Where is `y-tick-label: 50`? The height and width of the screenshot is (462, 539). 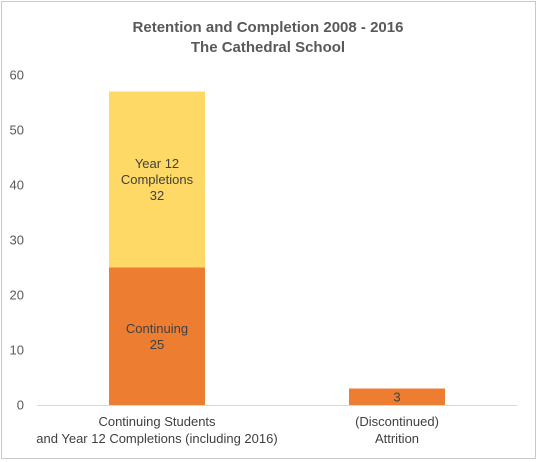
y-tick-label: 50 is located at coordinates (17, 130).